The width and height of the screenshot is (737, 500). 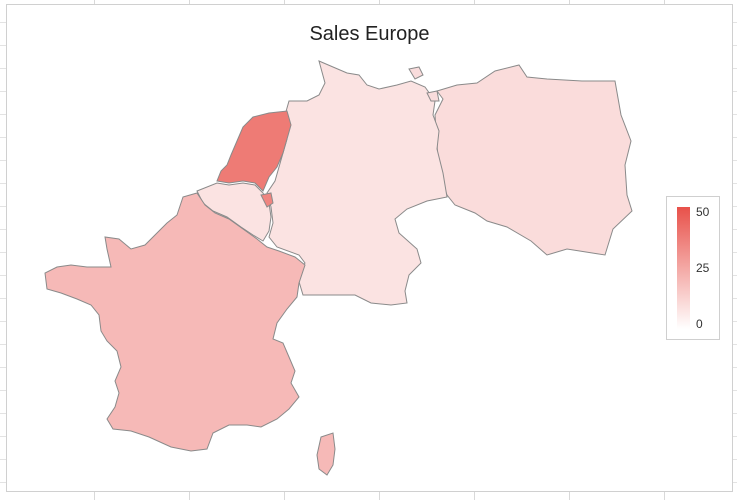 What do you see at coordinates (326, 454) in the screenshot?
I see `region-corsica` at bounding box center [326, 454].